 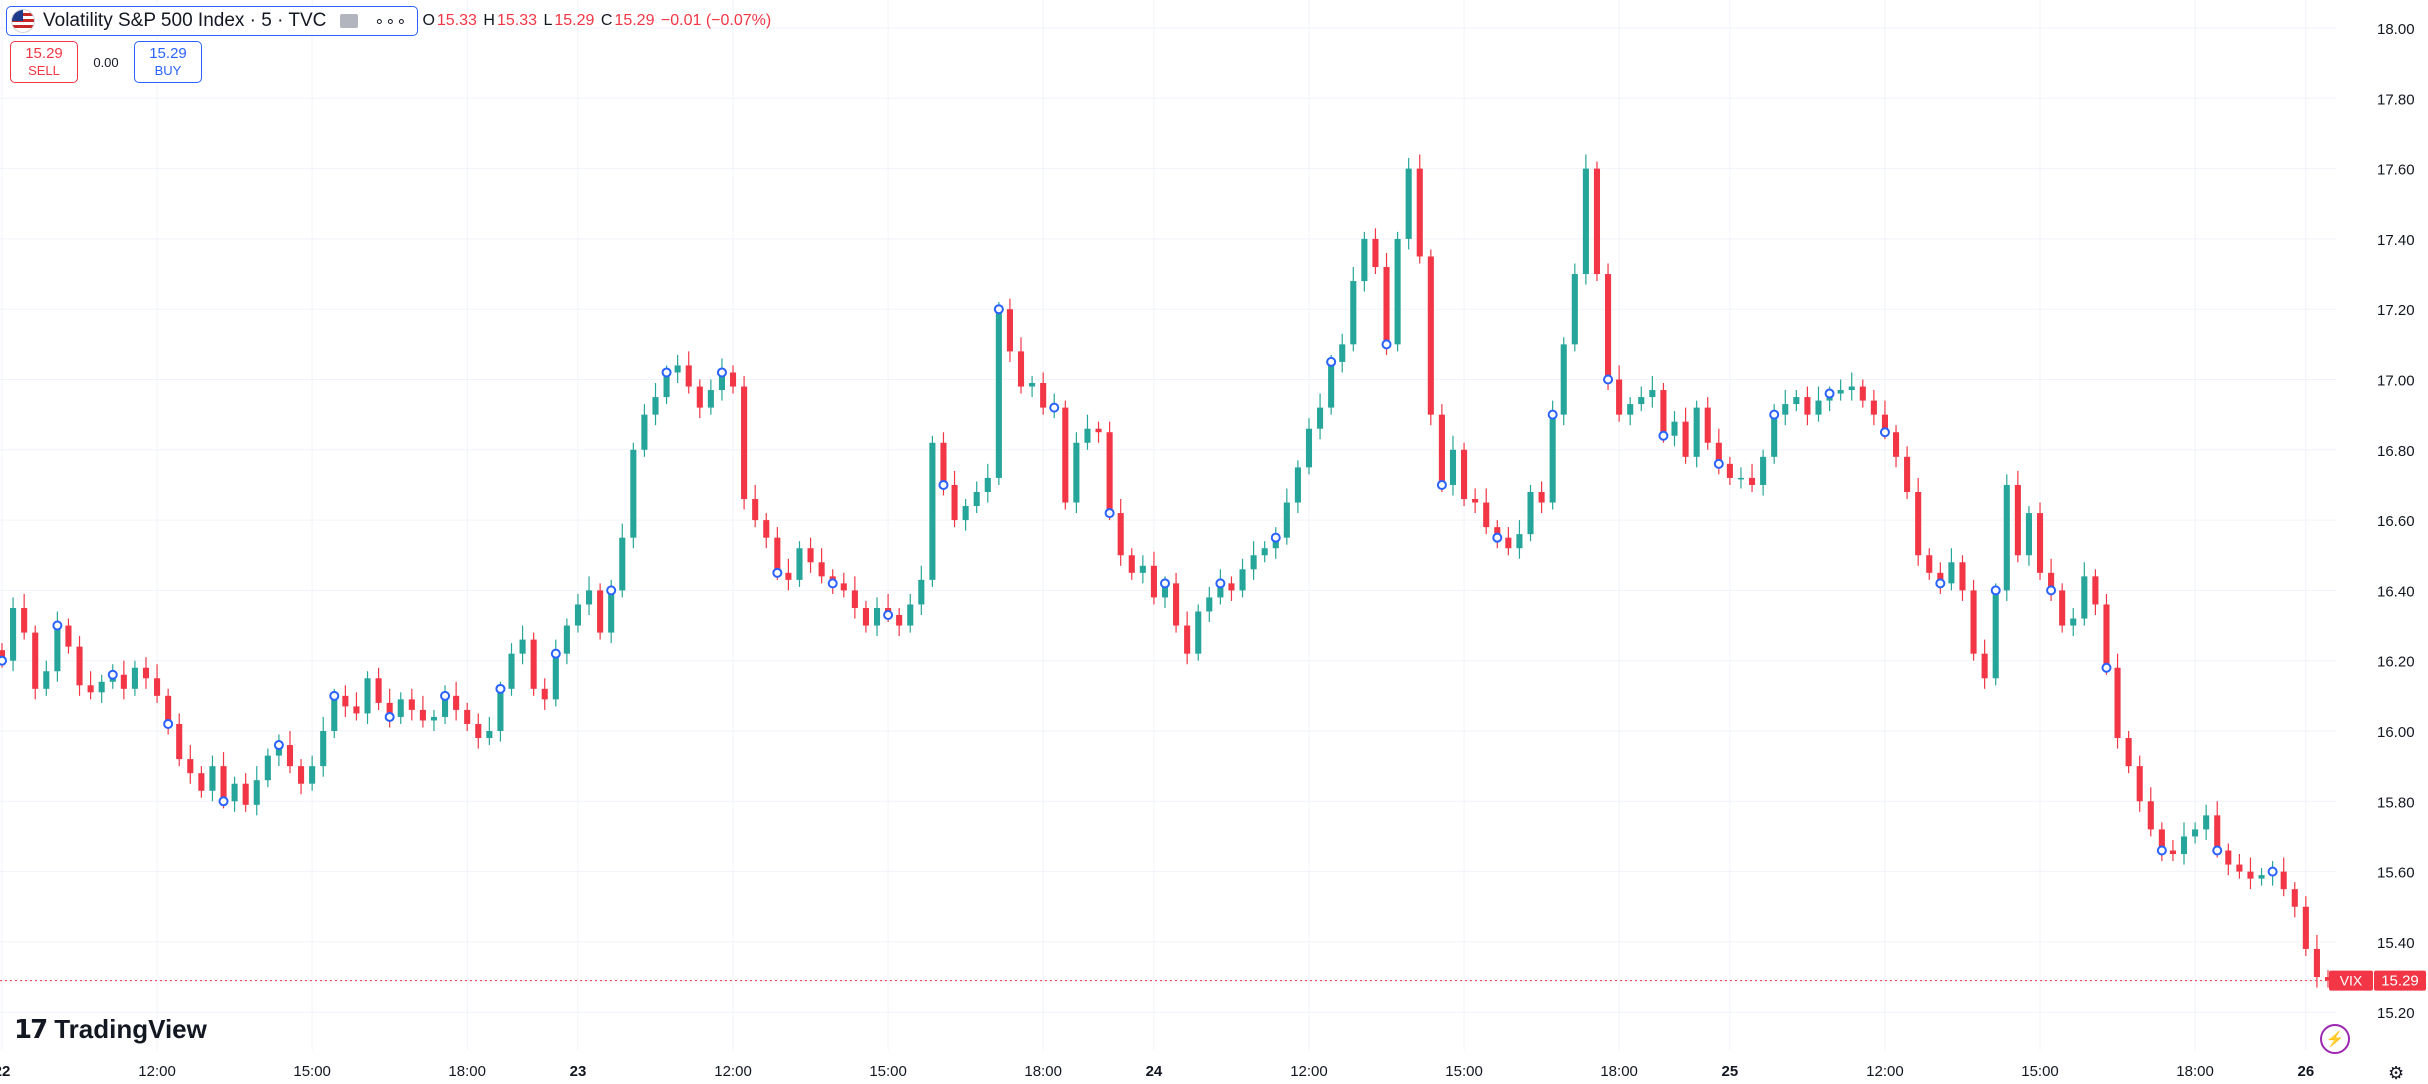 I want to click on y-tick-label: 16.00, so click(x=2396, y=732).